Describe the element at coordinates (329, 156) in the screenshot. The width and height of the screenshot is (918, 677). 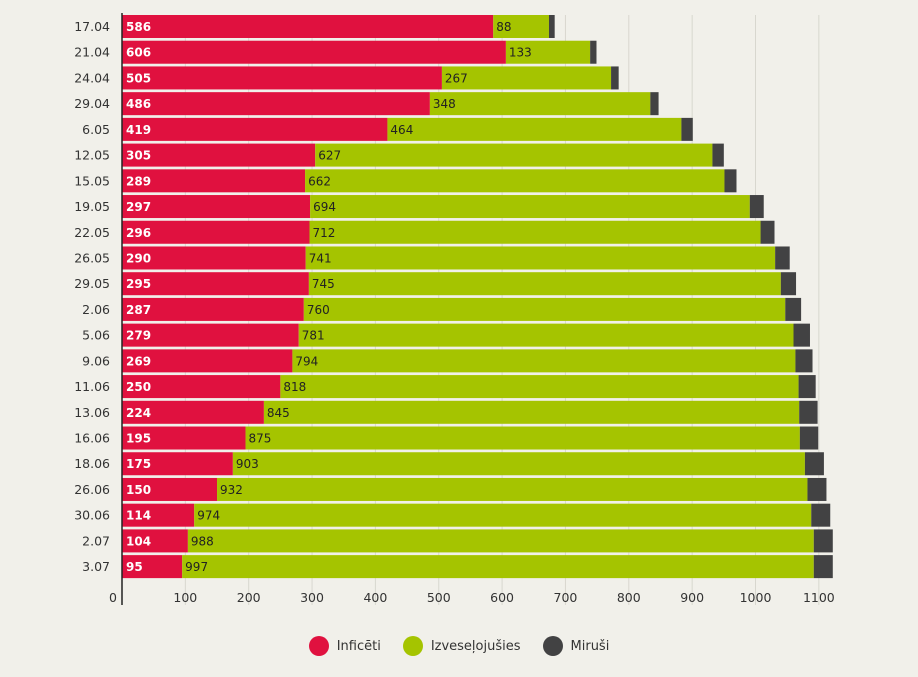
I see `data-label-recovered: 627` at that location.